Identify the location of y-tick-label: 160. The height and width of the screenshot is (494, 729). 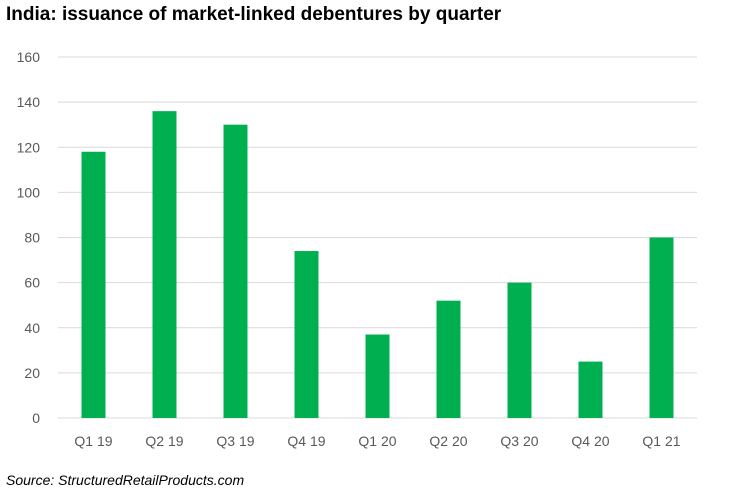
(29, 57).